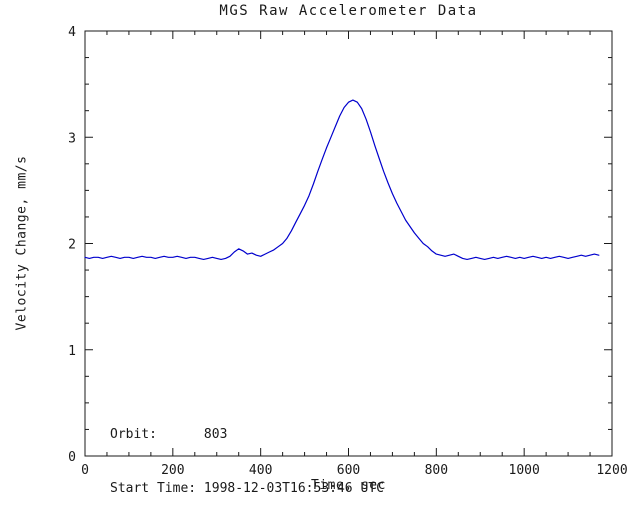 This screenshot has width=640, height=512. What do you see at coordinates (524, 470) in the screenshot?
I see `x-tick-label: 1000` at bounding box center [524, 470].